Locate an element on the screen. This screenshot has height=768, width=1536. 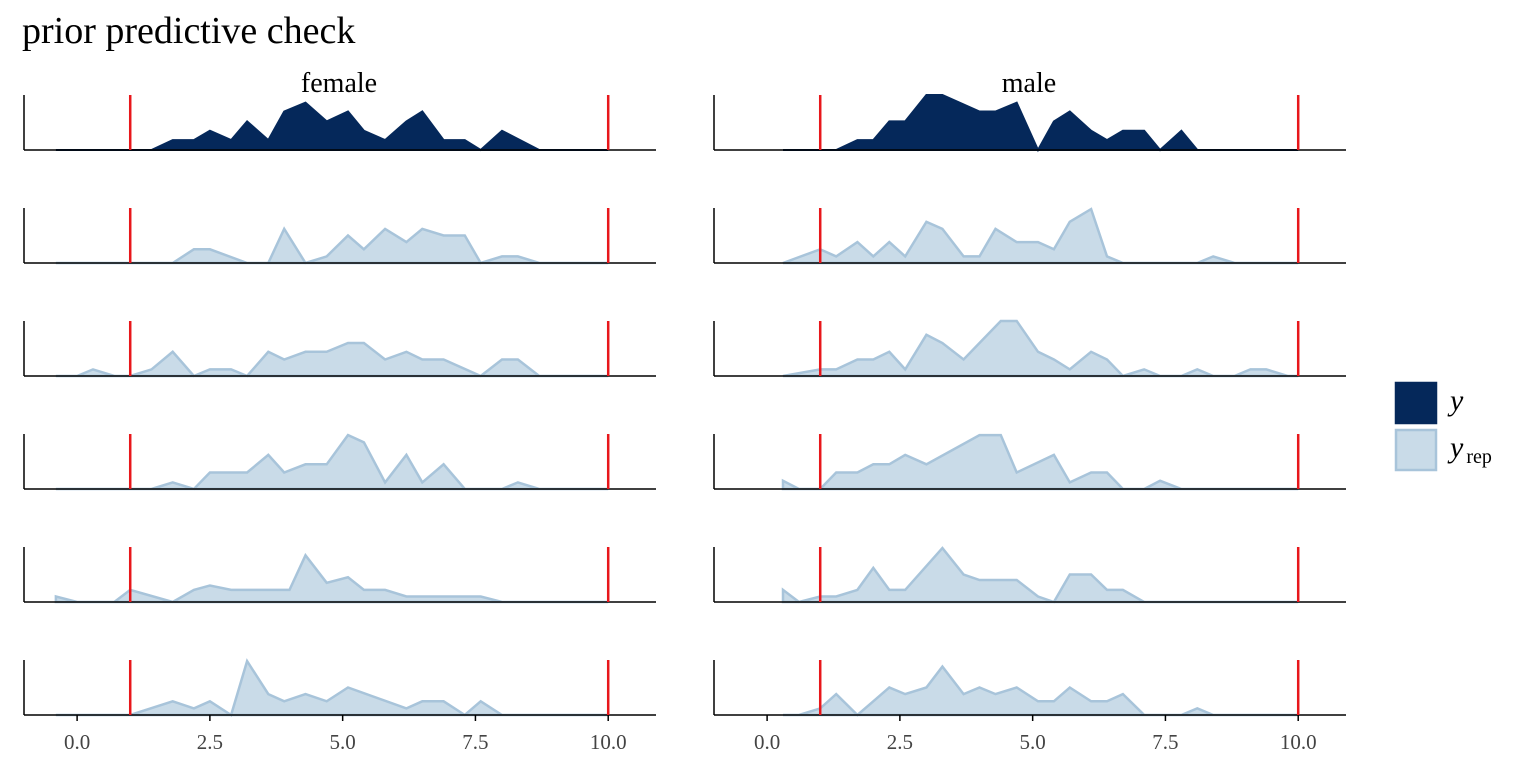
x-tick-label-male-5.0: 5.0 is located at coordinates (1033, 742).